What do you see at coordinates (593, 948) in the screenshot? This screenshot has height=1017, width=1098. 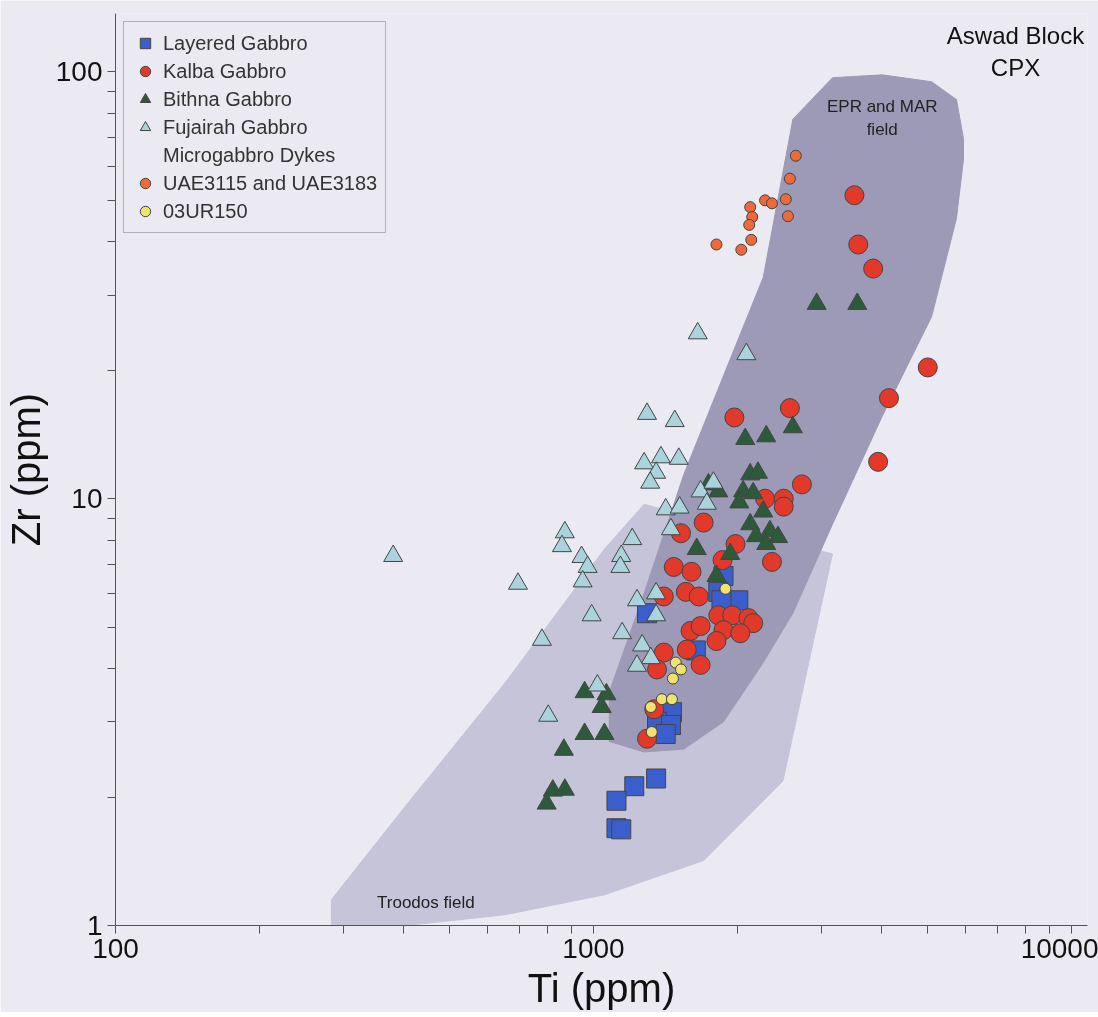 I see `x-tick-label: 1000` at bounding box center [593, 948].